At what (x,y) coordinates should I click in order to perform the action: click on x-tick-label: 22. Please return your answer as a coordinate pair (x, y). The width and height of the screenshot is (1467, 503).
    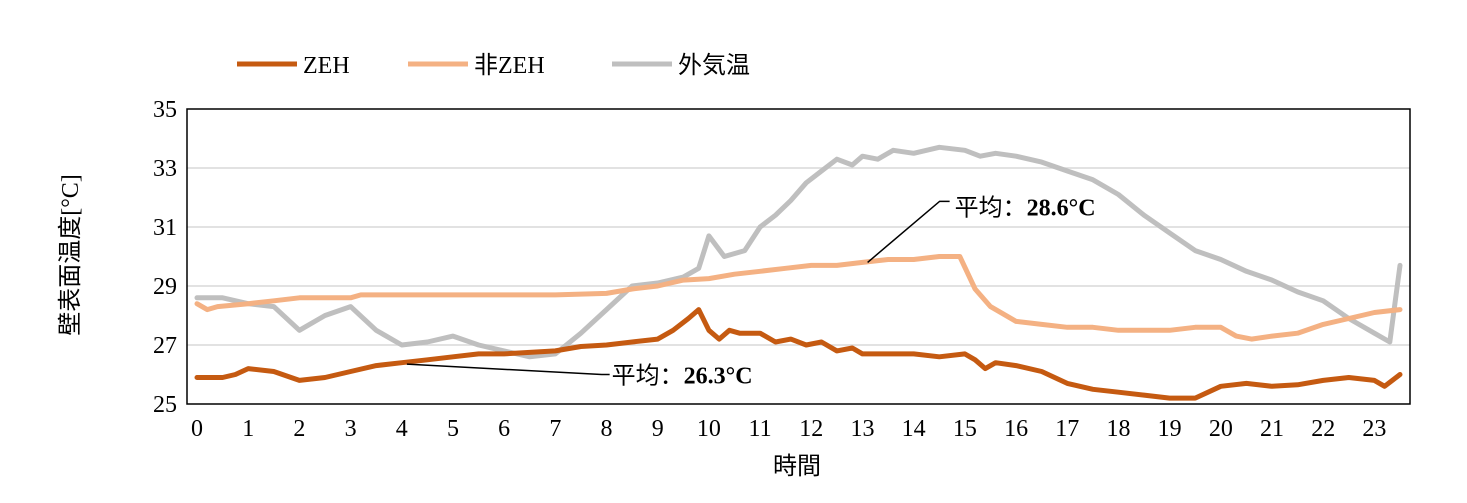
    Looking at the image, I should click on (1323, 429).